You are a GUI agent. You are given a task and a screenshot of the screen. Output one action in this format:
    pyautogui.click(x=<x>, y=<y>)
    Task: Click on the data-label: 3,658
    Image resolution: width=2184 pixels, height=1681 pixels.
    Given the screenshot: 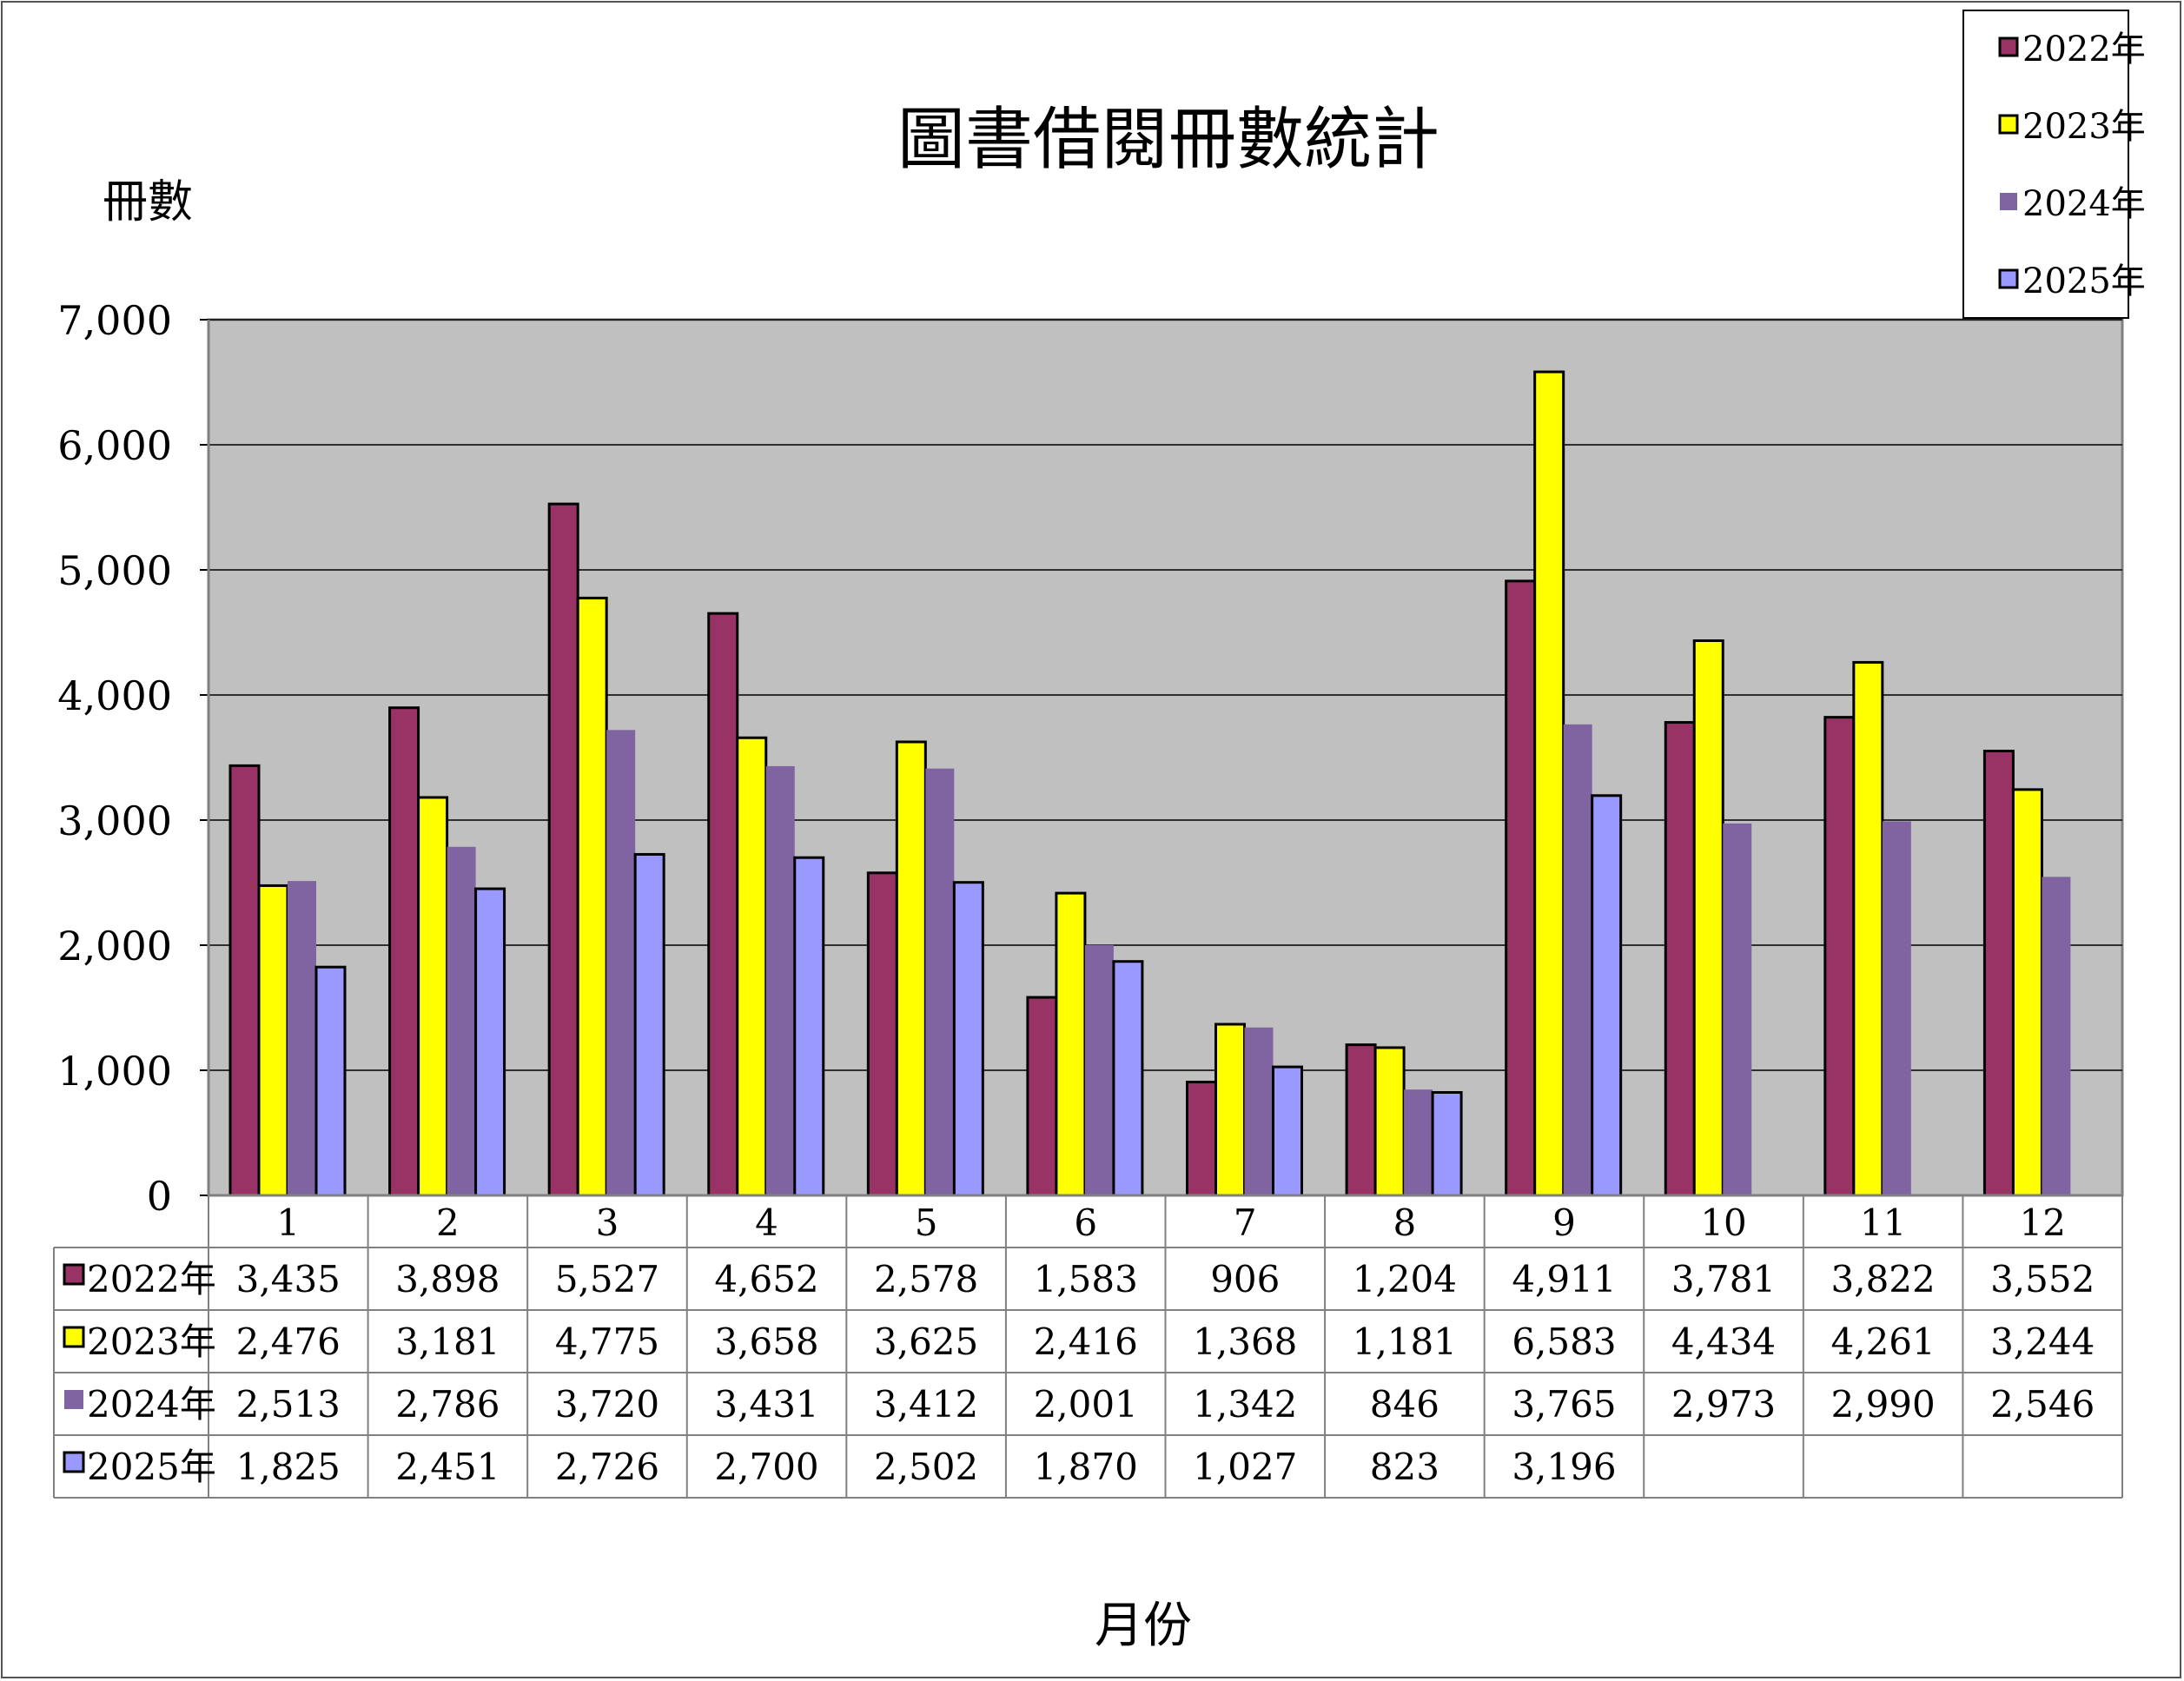 What is the action you would take?
    pyautogui.click(x=766, y=1341)
    